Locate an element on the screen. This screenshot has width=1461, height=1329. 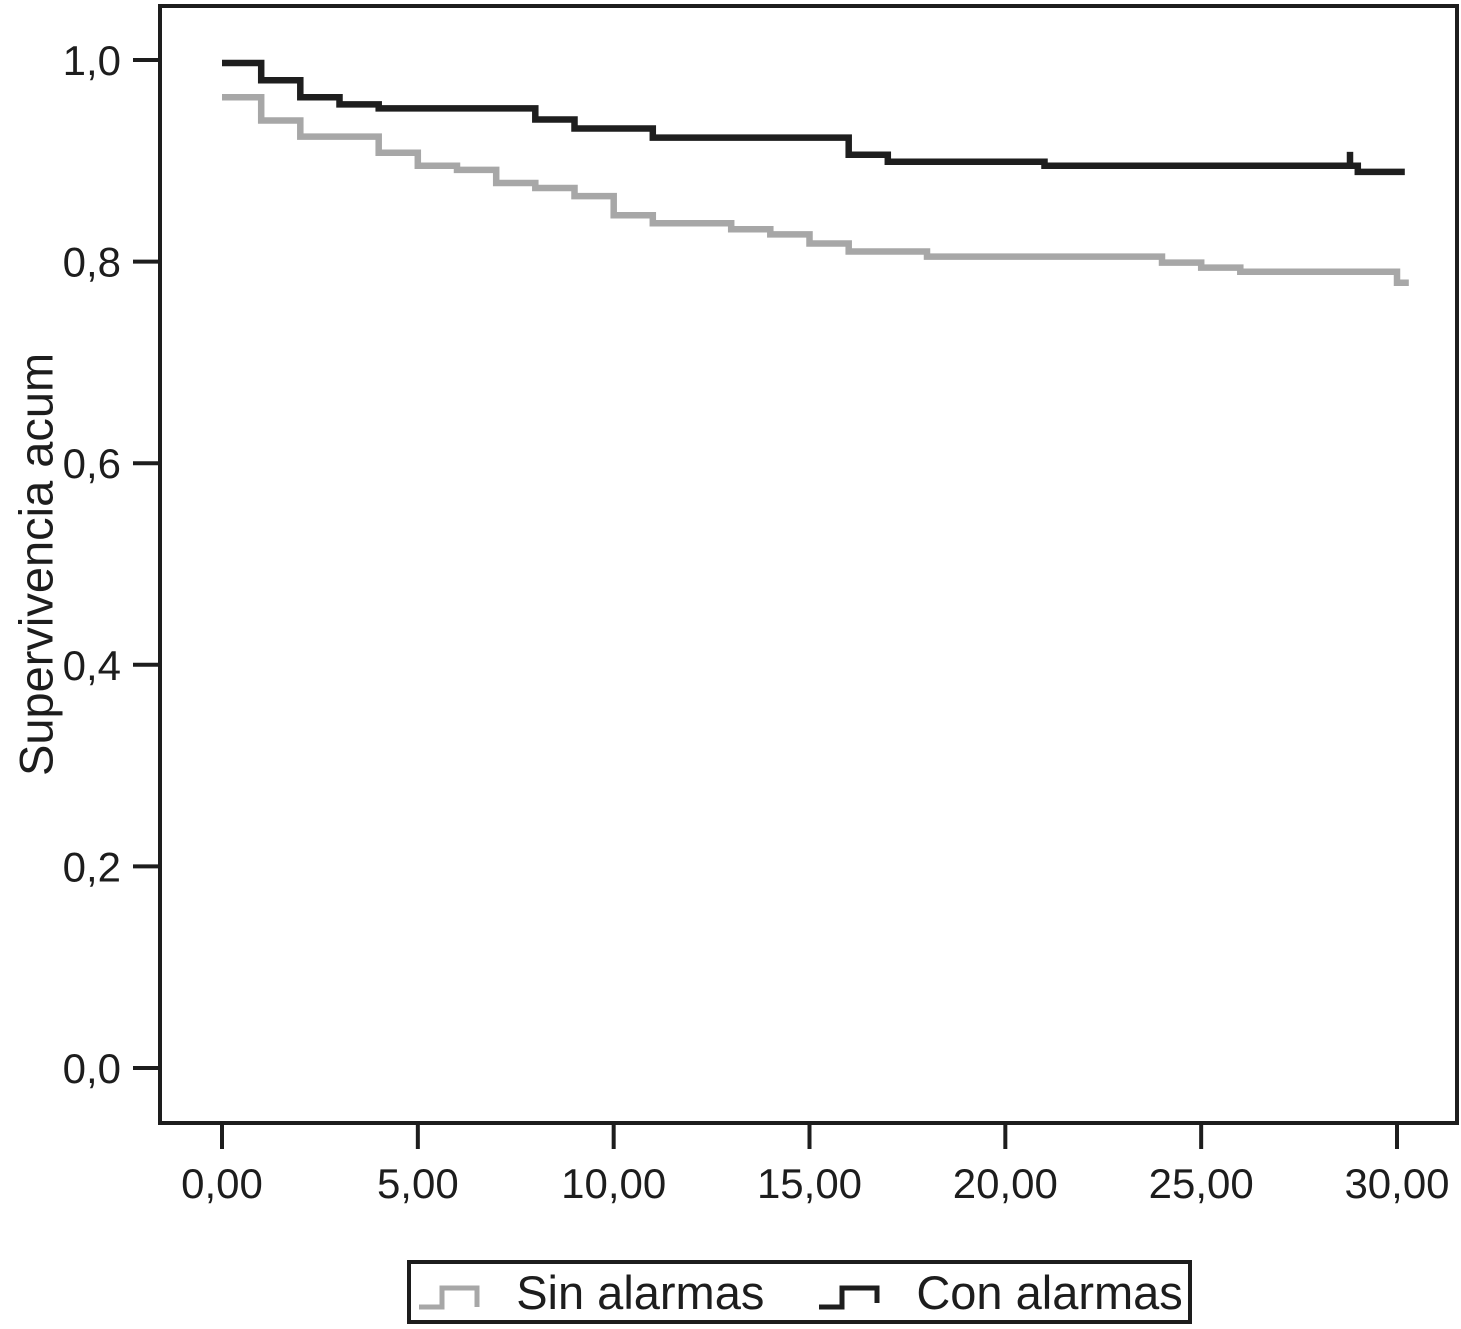
y-tick-label: 0,2 is located at coordinates (92, 866).